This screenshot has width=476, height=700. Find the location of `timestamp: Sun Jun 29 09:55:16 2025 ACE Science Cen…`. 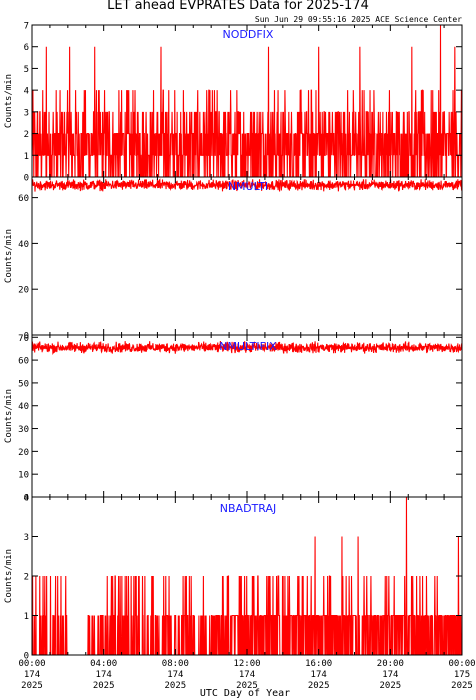

timestamp: Sun Jun 29 09:55:16 2025 ACE Science Cen… is located at coordinates (358, 19).